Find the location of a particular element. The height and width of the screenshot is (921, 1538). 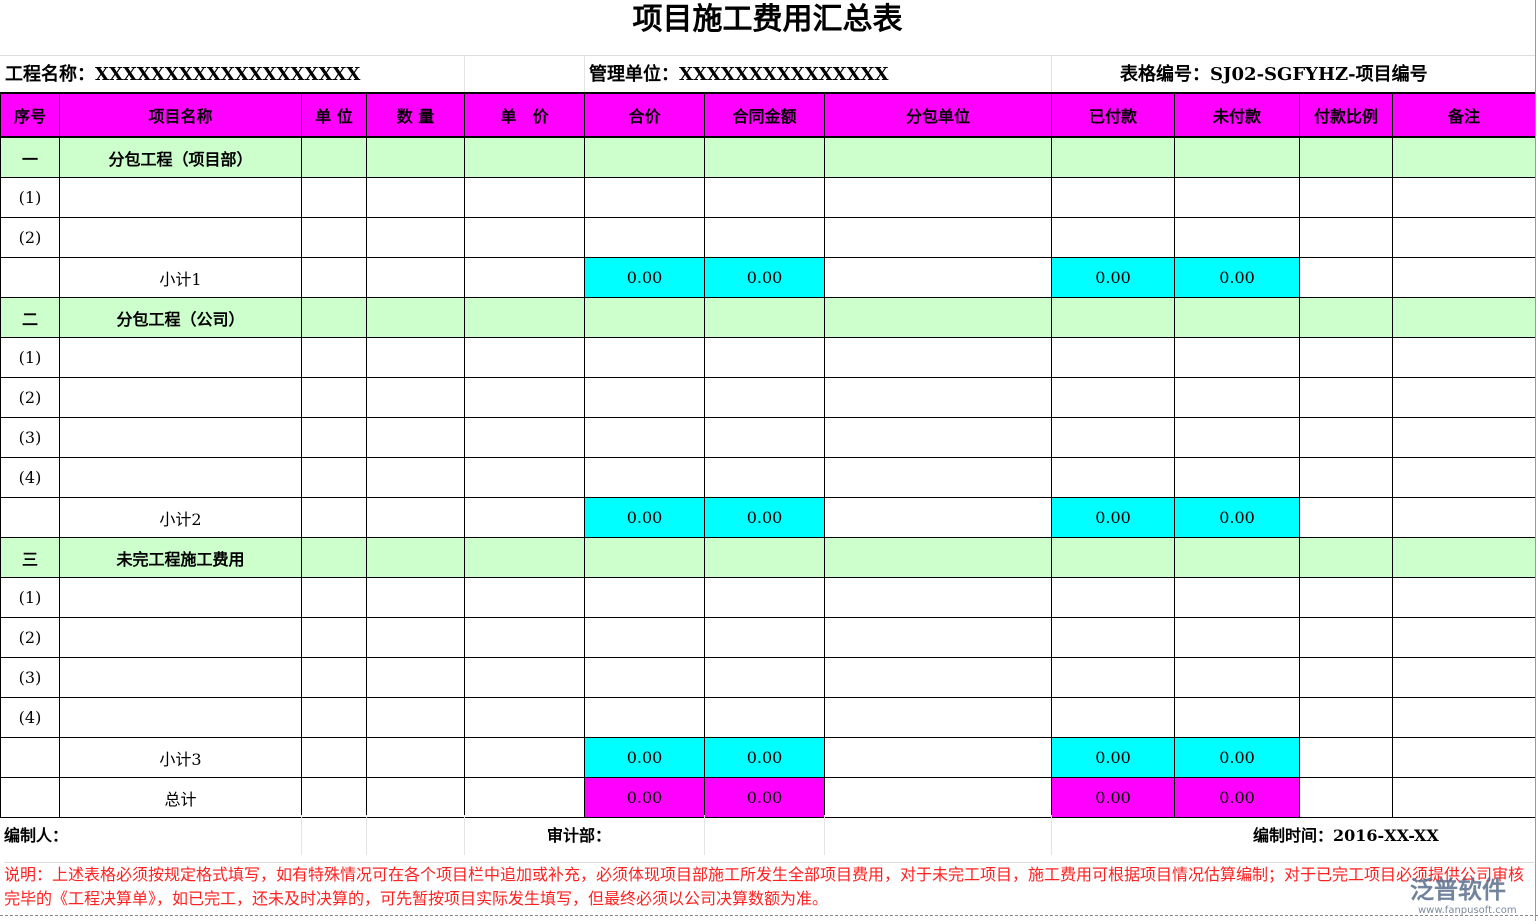

row-name: 小计3 is located at coordinates (180, 757).